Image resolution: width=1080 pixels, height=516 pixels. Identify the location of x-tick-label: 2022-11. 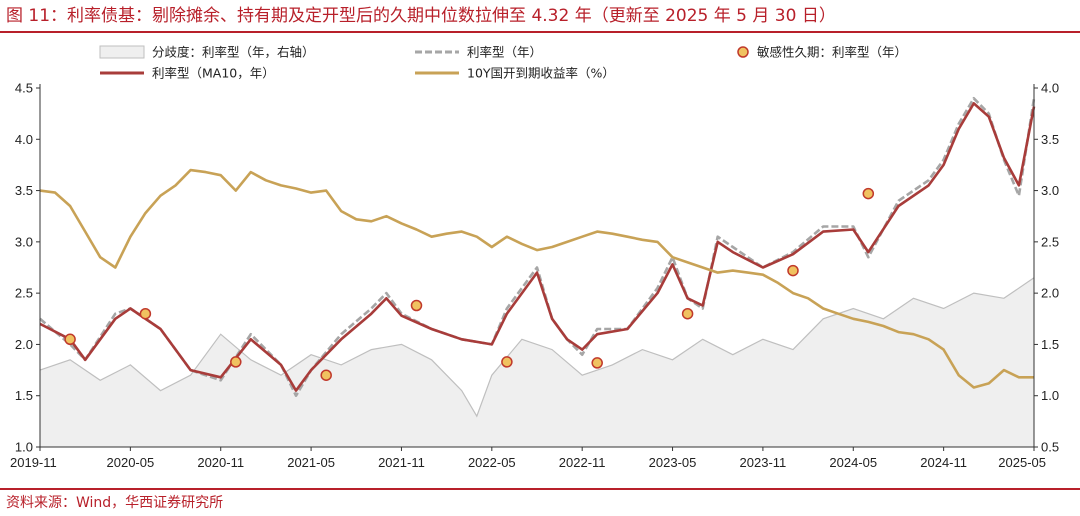
(582, 462).